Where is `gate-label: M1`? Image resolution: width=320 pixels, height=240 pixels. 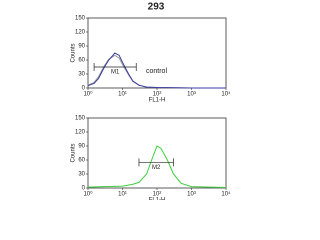 gate-label: M1 is located at coordinates (115, 73).